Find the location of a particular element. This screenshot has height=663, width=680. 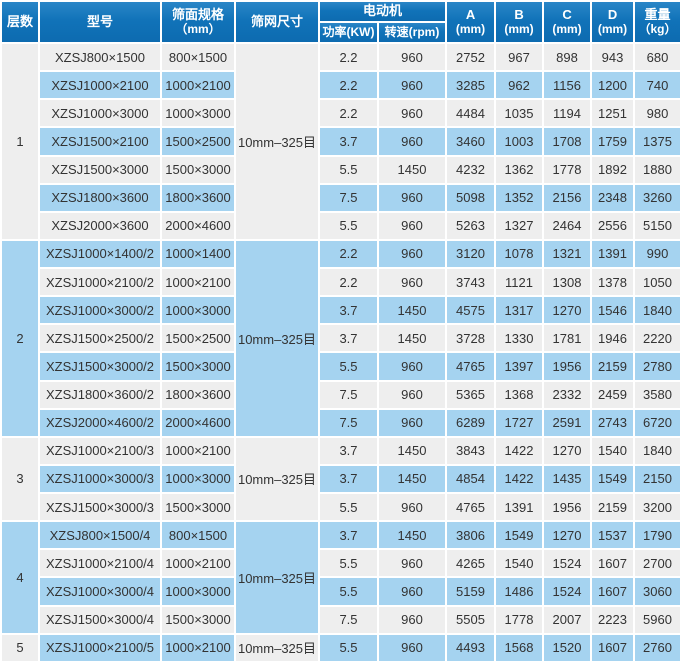

d-cell: 1546 is located at coordinates (613, 310).